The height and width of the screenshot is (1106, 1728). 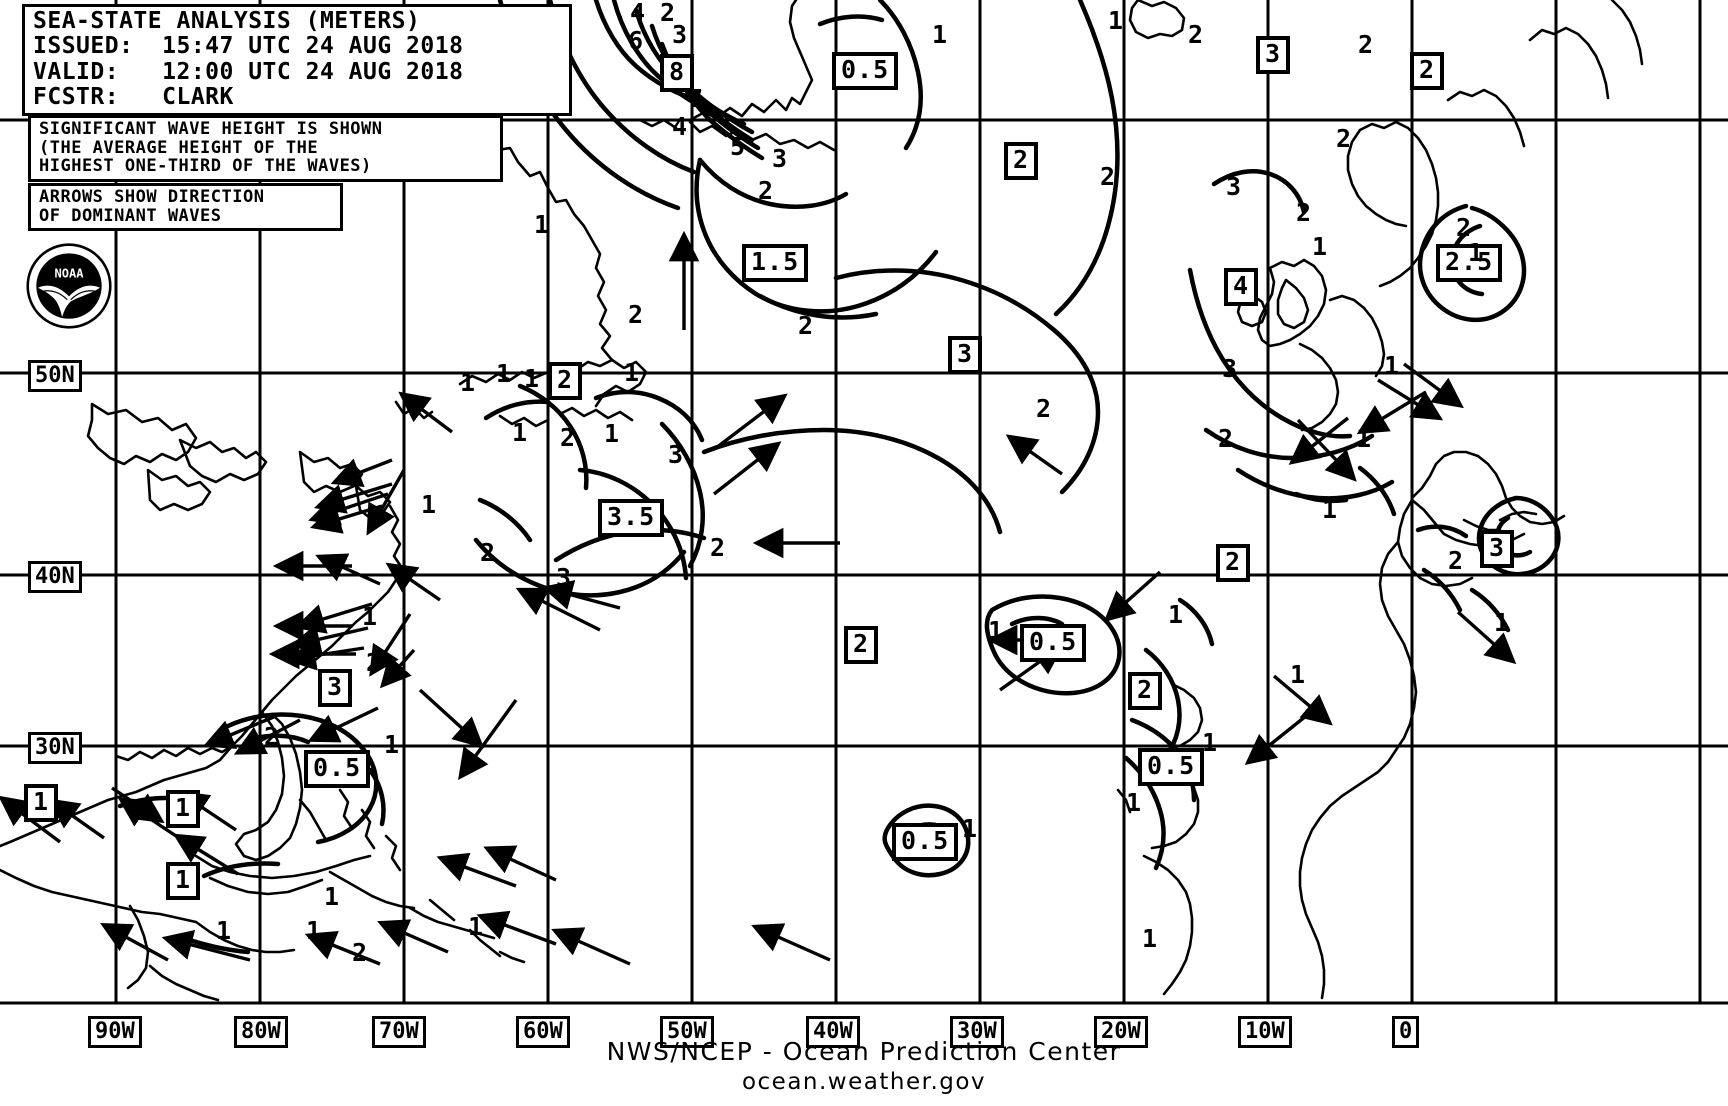 What do you see at coordinates (543, 1032) in the screenshot?
I see `longitude-label-60w: 60W` at bounding box center [543, 1032].